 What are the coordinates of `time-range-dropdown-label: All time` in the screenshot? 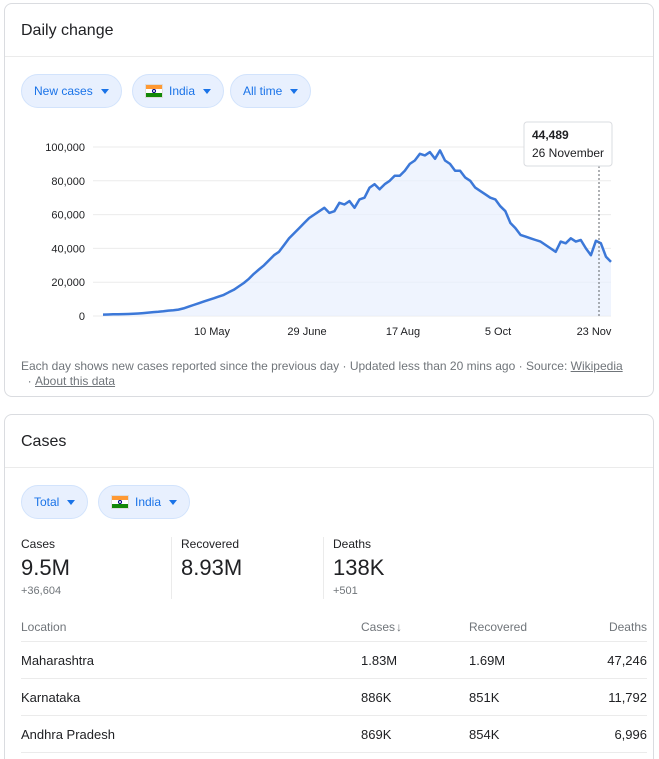 It's located at (263, 91).